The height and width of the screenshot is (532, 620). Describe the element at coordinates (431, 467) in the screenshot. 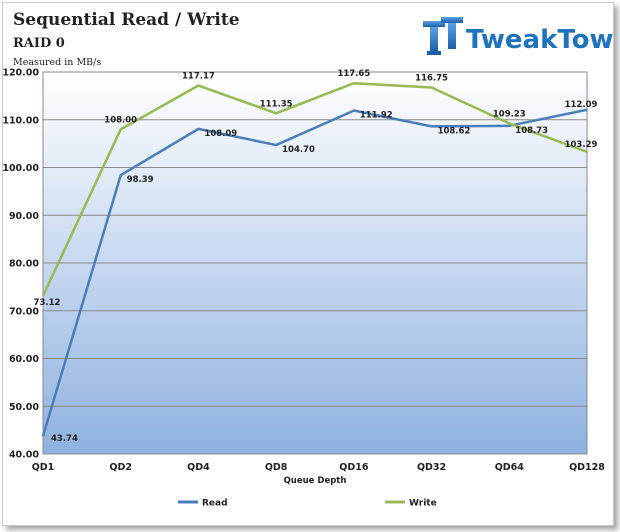

I see `x-tick-label: QD32` at that location.